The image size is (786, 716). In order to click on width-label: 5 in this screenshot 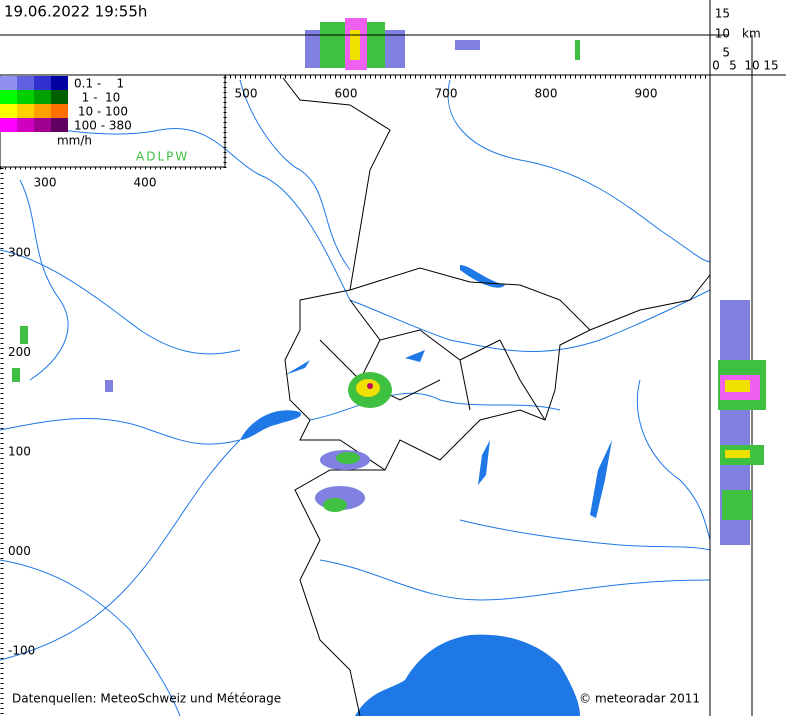, I will do `click(733, 66)`.